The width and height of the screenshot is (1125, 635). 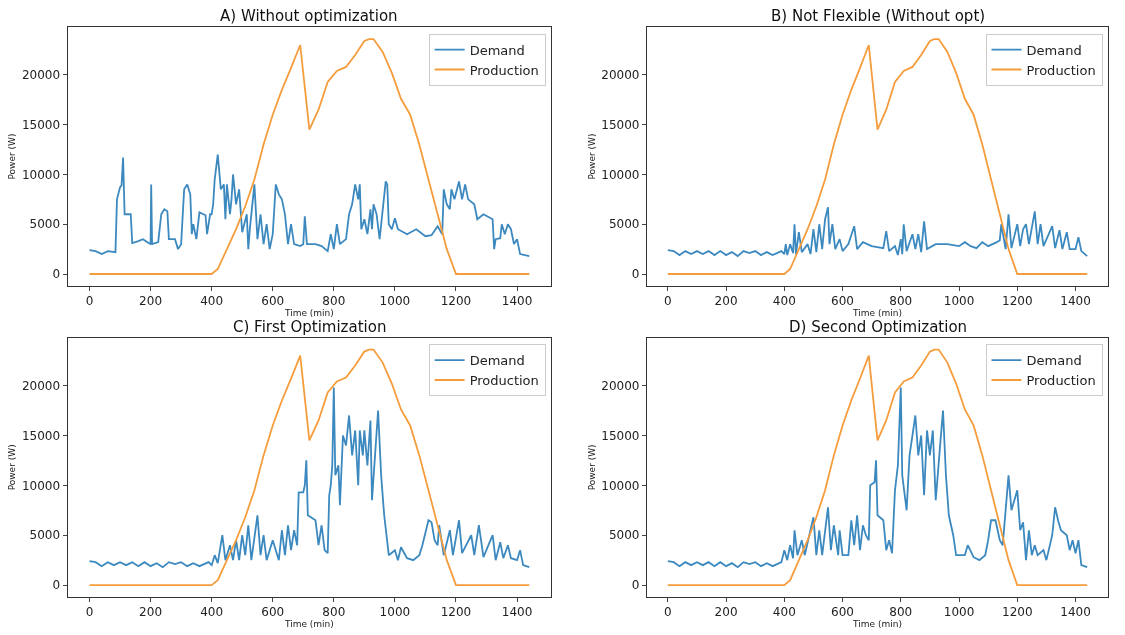 What do you see at coordinates (878, 16) in the screenshot?
I see `chart-title: B) Not Flexible (Without opt)` at bounding box center [878, 16].